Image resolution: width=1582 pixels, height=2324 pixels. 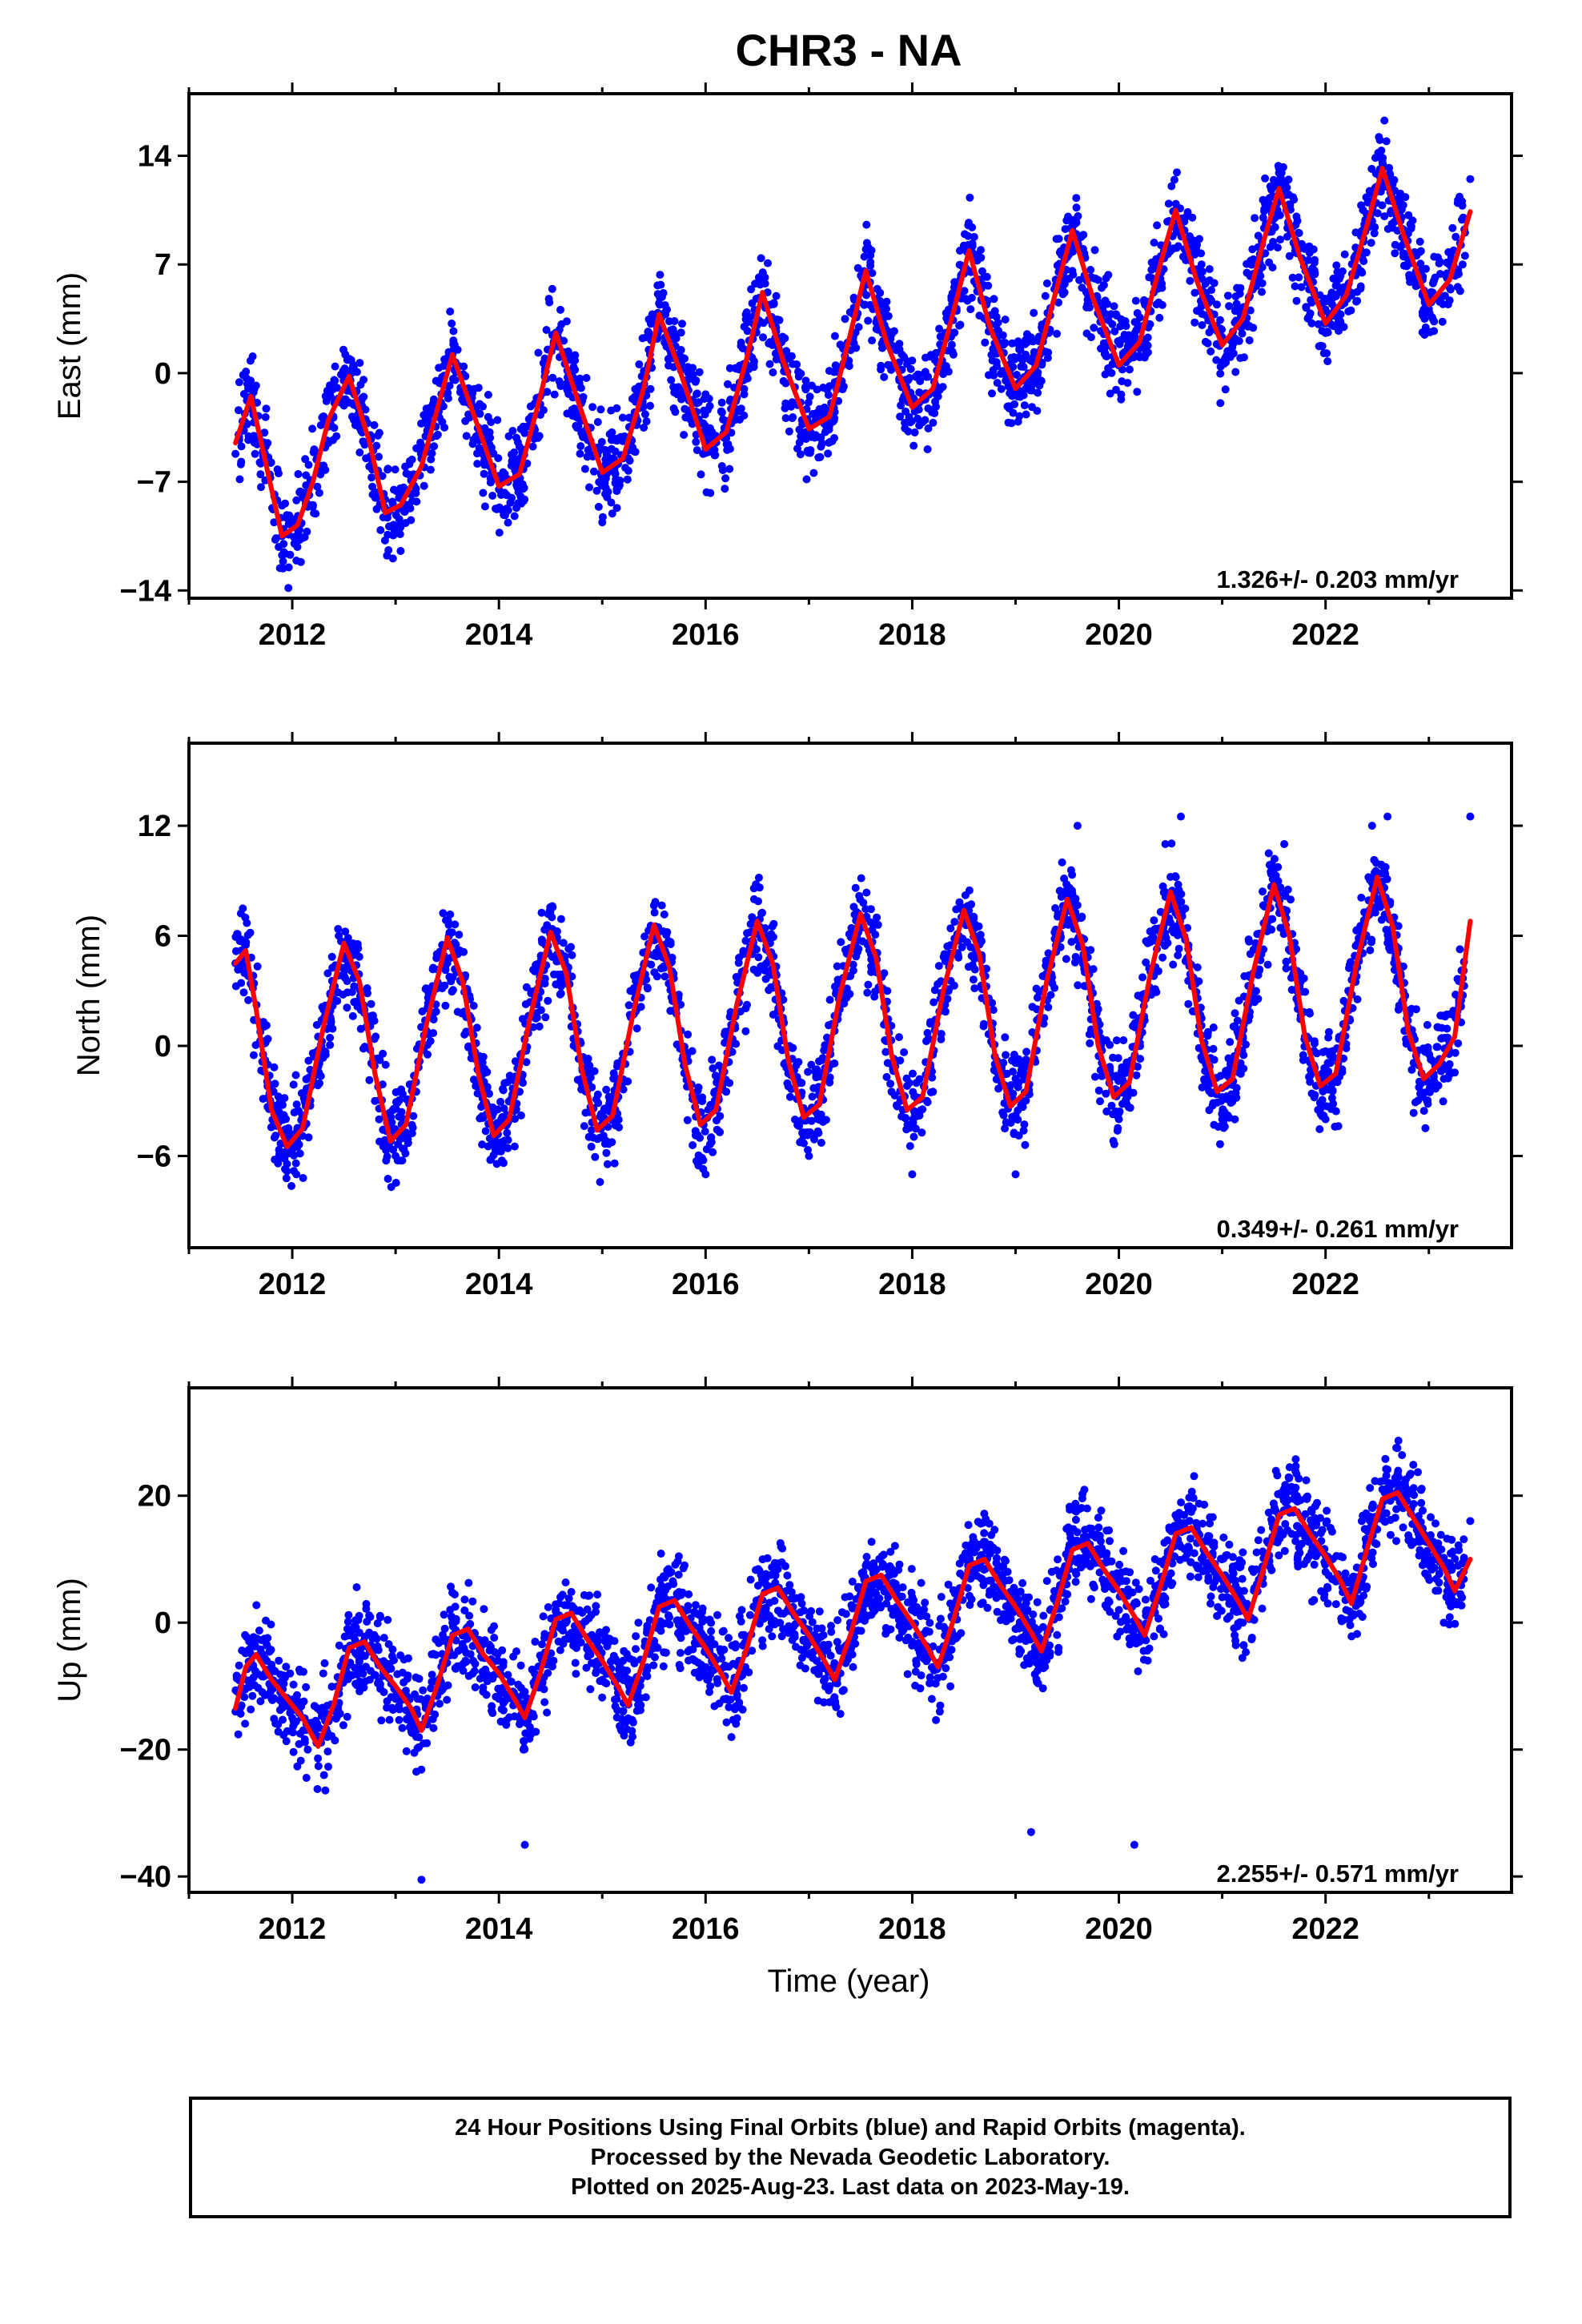 I want to click on east-x-tick-label: 2020, so click(x=1119, y=635).